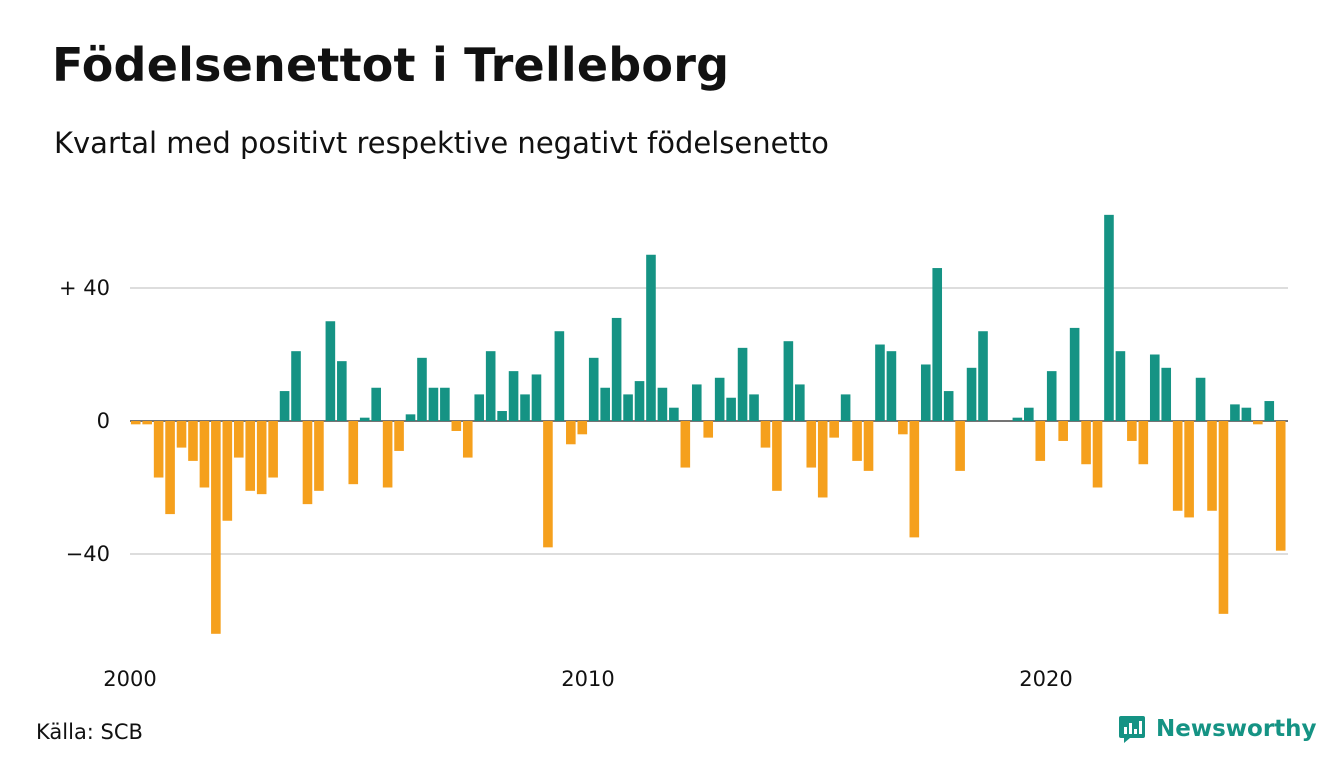  Describe the element at coordinates (1045, 679) in the screenshot. I see `x-tick-label: 2020` at that location.